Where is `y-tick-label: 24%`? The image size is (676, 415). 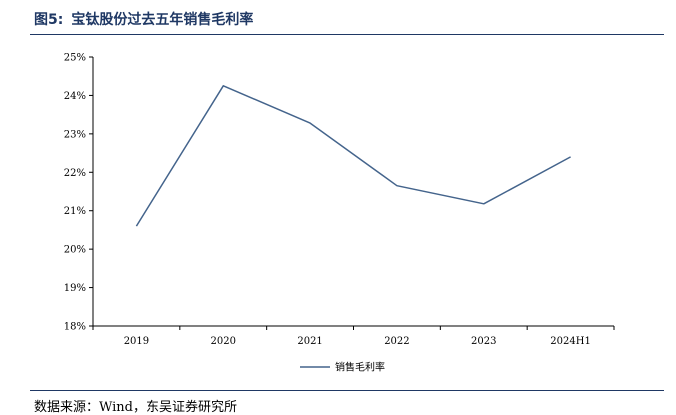 y-tick-label: 24% is located at coordinates (75, 96).